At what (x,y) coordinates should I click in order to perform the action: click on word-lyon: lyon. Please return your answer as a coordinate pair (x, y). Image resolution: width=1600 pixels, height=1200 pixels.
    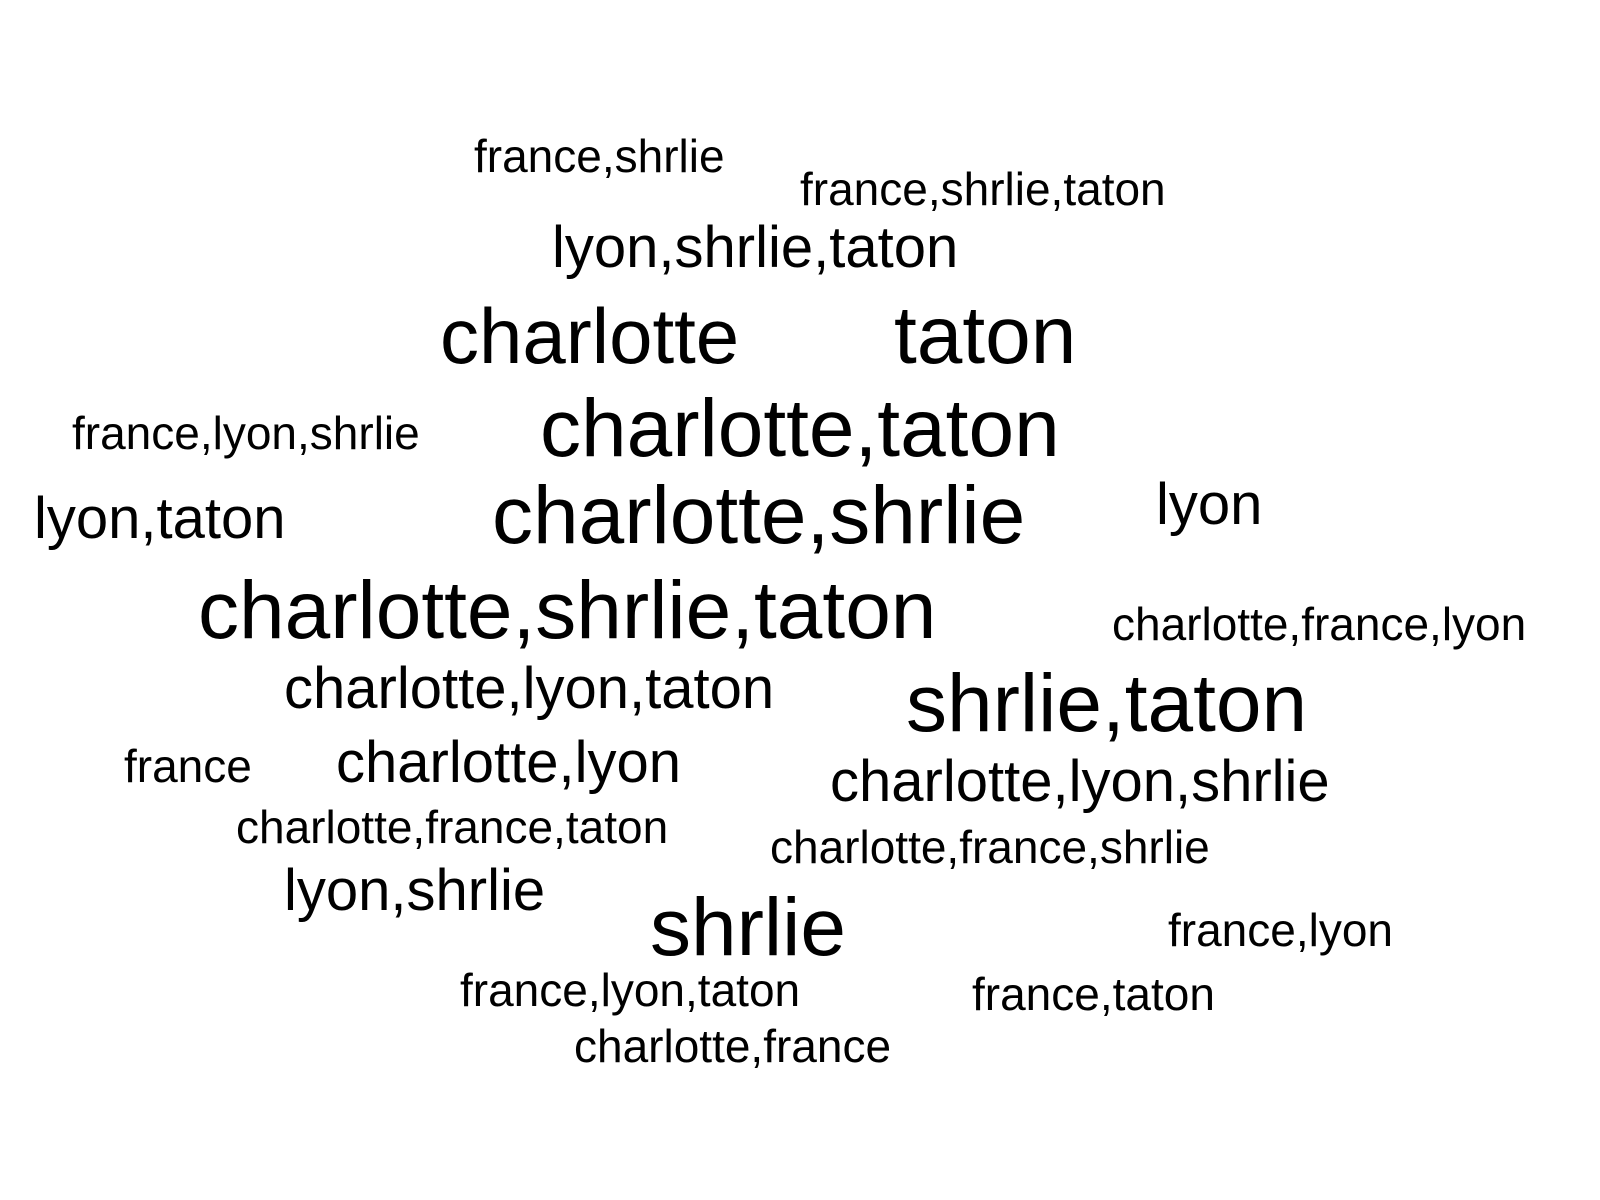
    Looking at the image, I should click on (1209, 504).